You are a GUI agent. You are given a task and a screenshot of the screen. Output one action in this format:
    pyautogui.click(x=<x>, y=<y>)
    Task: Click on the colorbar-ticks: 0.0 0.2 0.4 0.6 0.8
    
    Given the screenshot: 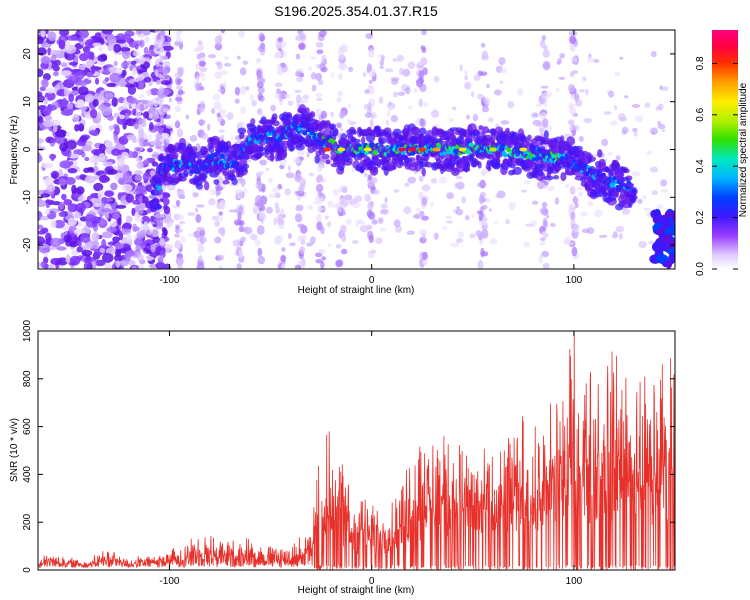 What is the action you would take?
    pyautogui.click(x=716, y=166)
    